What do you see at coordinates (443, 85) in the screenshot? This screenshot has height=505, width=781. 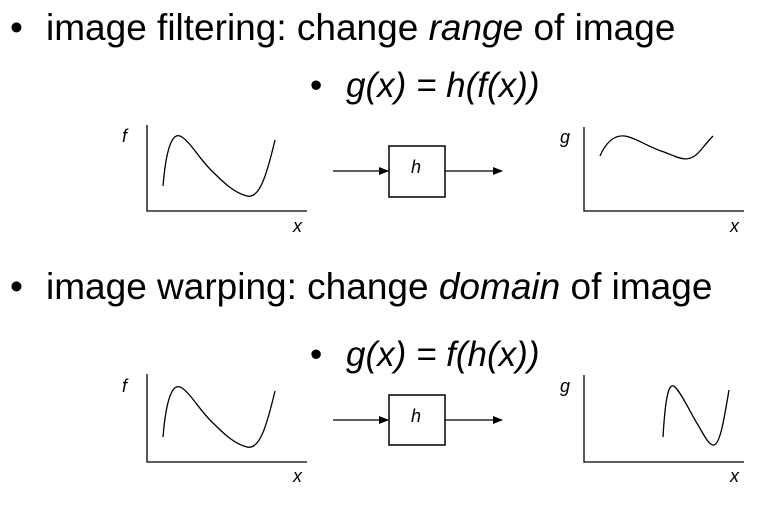 I see `filtering-formula: g(x) = h(f(x))` at bounding box center [443, 85].